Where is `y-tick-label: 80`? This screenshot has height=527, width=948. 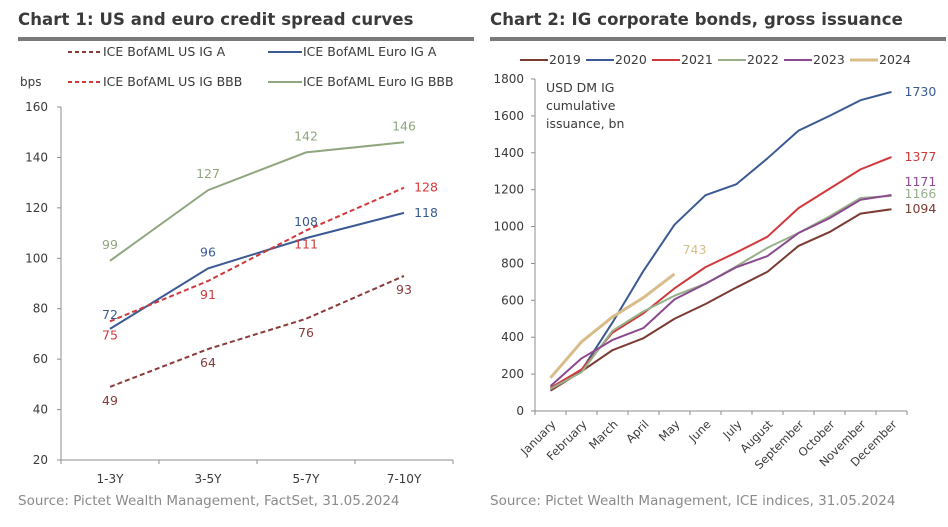
y-tick-label: 80 is located at coordinates (40, 309).